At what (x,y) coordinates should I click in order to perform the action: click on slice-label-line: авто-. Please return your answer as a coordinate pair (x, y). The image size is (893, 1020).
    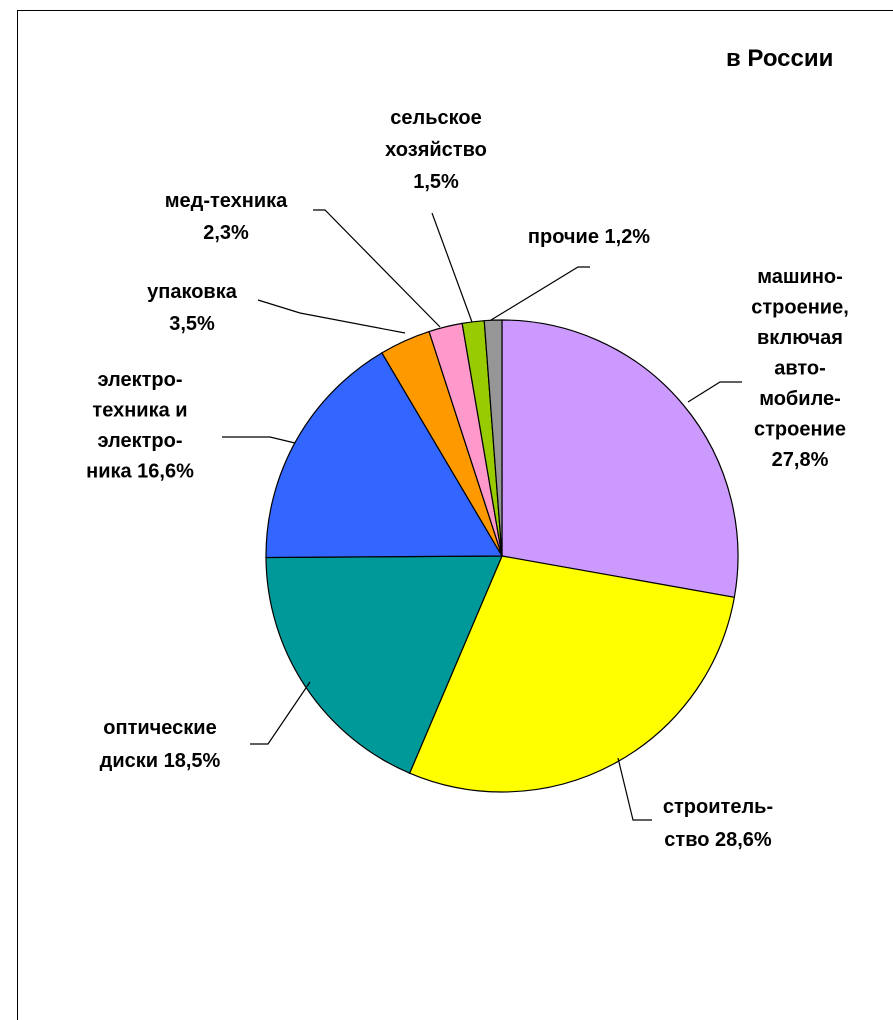
    Looking at the image, I should click on (800, 369).